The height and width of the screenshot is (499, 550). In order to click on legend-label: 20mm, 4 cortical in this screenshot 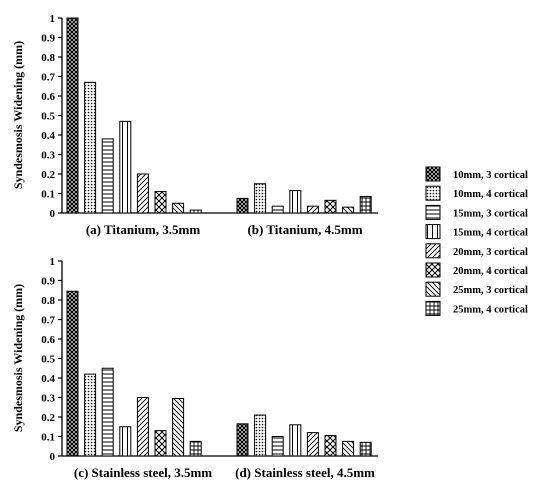, I will do `click(490, 271)`.